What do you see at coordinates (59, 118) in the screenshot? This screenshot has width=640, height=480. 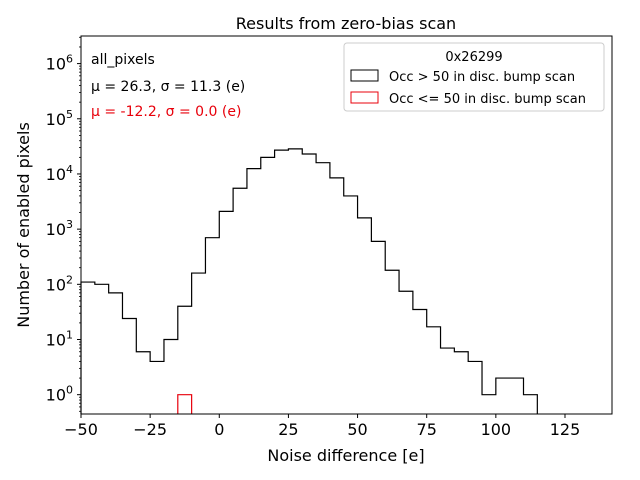 I see `y-tick-label: 10⁵` at bounding box center [59, 118].